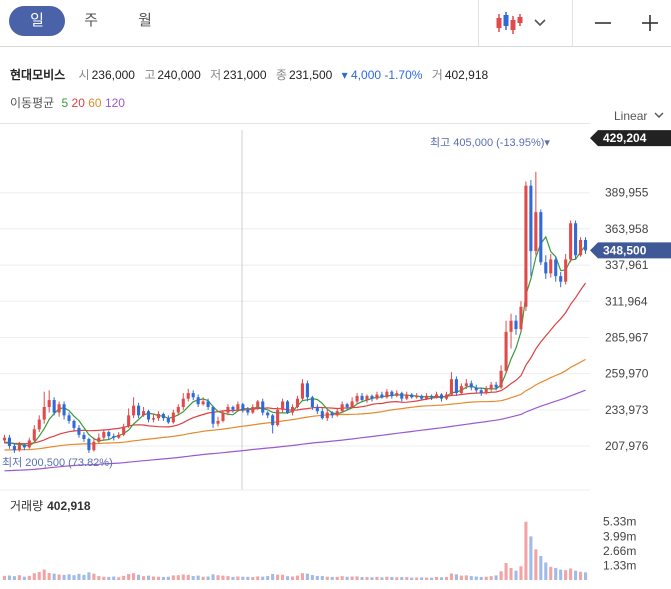 The width and height of the screenshot is (671, 589). I want to click on minus-icon, so click(603, 23).